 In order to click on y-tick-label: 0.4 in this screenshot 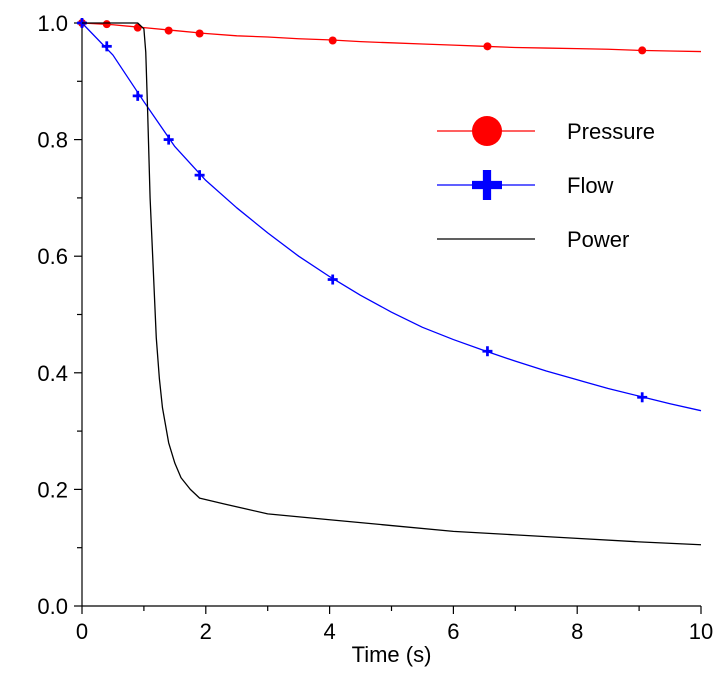, I will do `click(52, 373)`.